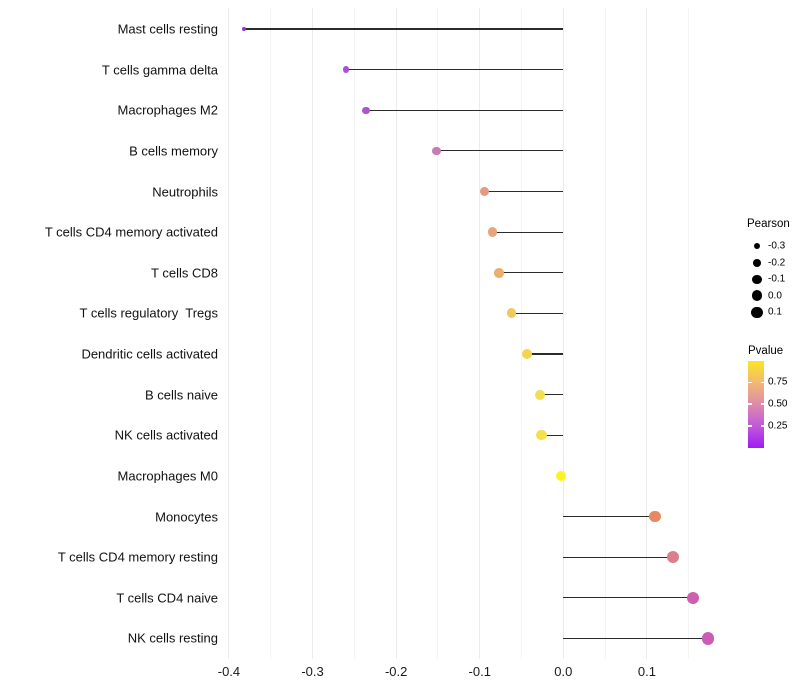  What do you see at coordinates (396, 671) in the screenshot?
I see `x-tick-label: -0.2` at bounding box center [396, 671].